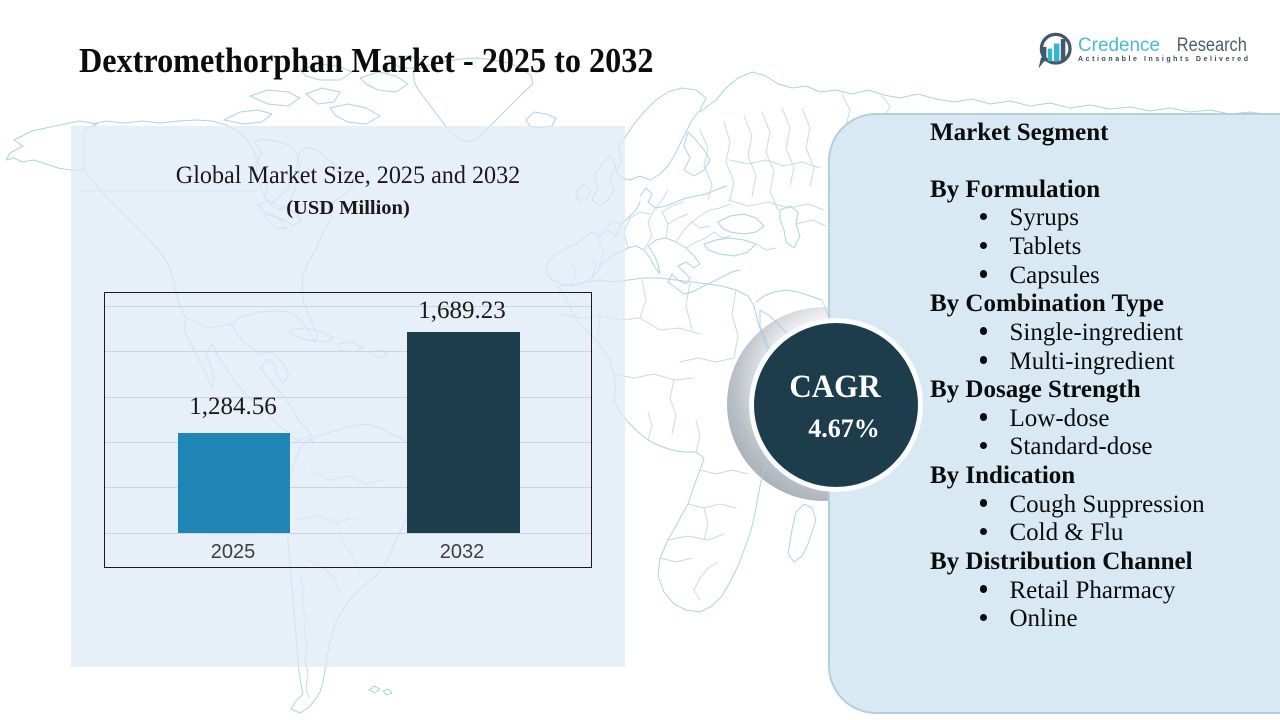 The image size is (1280, 720). Describe the element at coordinates (1119, 45) in the screenshot. I see `svg-text: Credence` at that location.